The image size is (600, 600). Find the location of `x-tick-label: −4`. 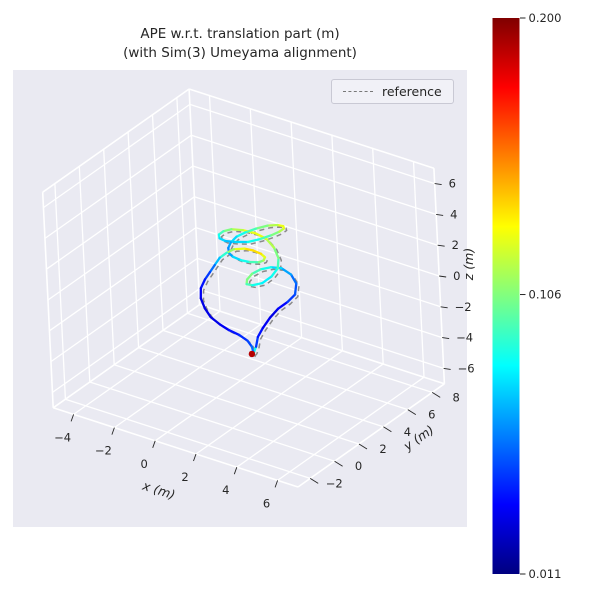

x-tick-label: −4 is located at coordinates (62, 437).